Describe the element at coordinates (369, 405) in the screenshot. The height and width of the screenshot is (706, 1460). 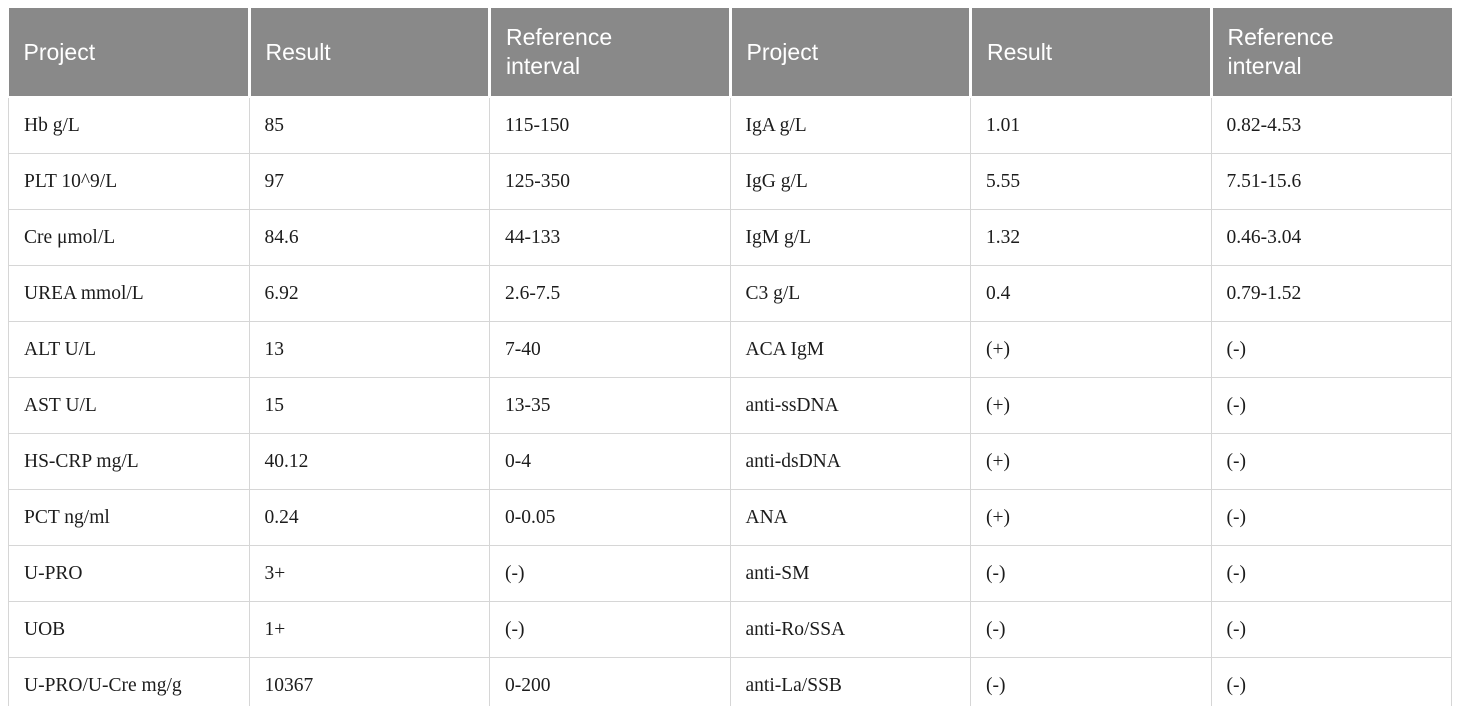
I see `table-cell: 15` at that location.